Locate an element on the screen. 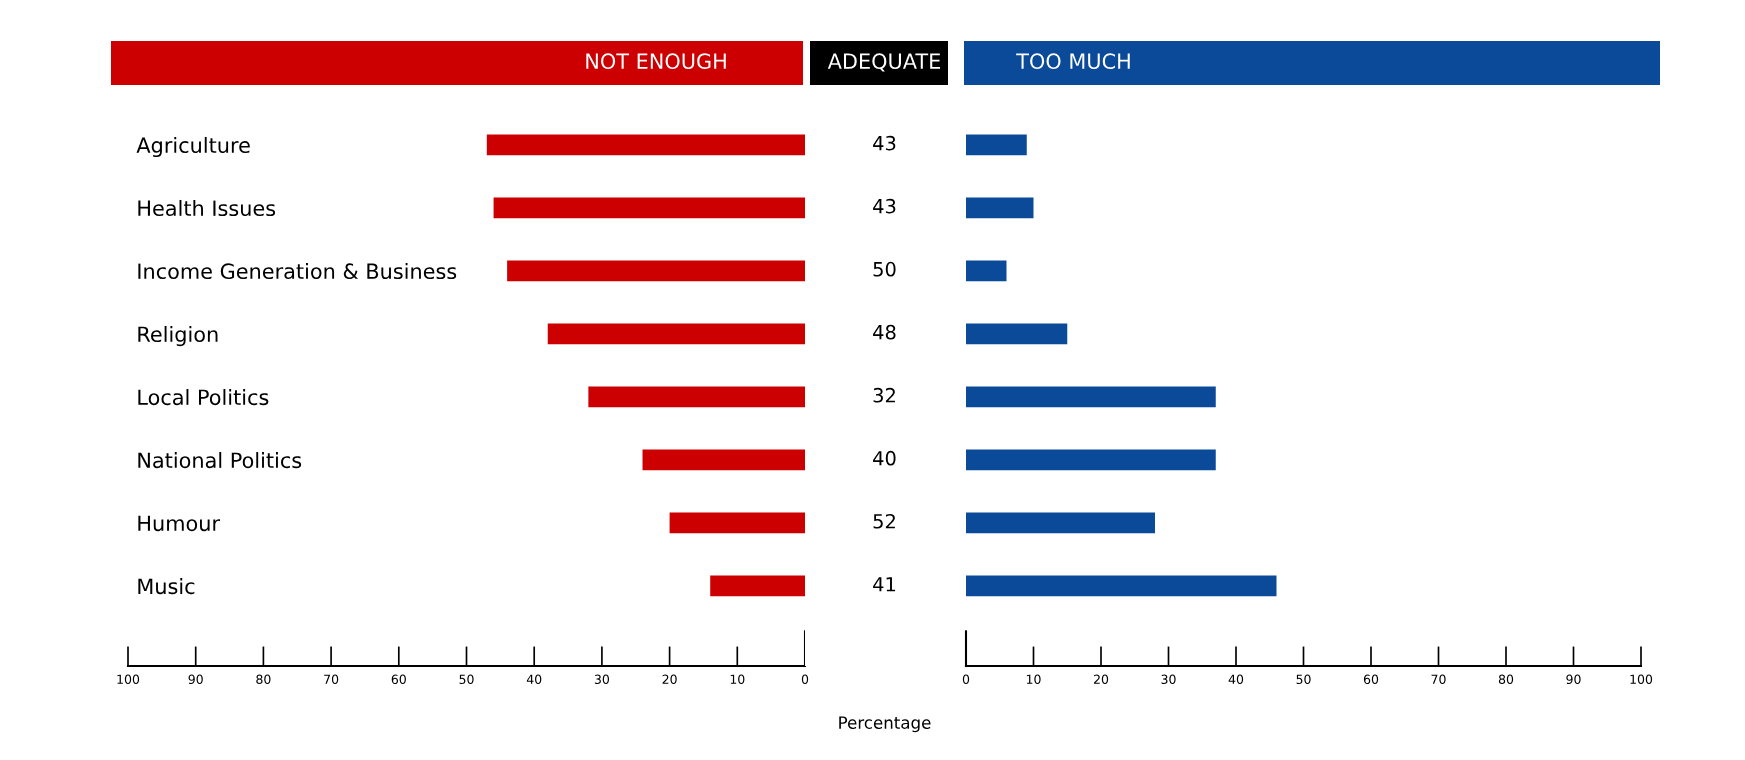 Image resolution: width=1745 pixels, height=760 pixels. y-tick-label: Local Politics is located at coordinates (203, 397).